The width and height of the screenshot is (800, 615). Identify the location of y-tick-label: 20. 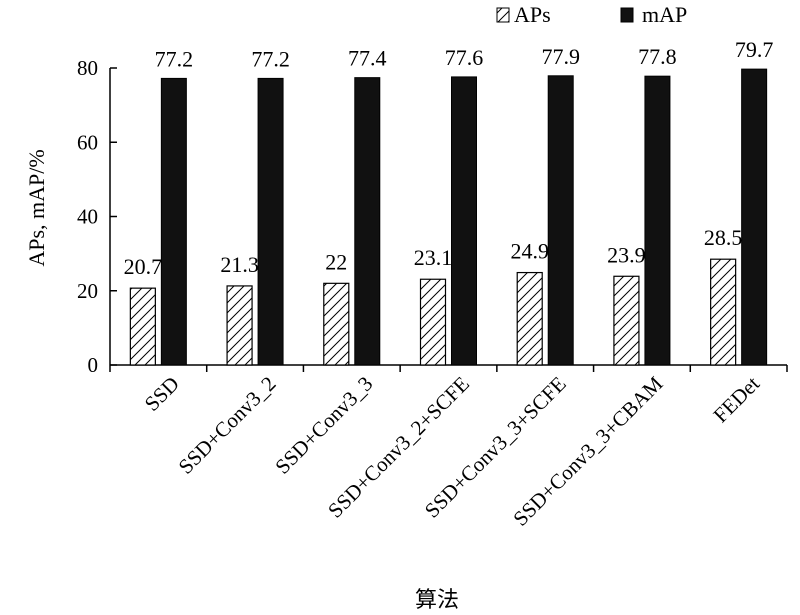
(87, 291).